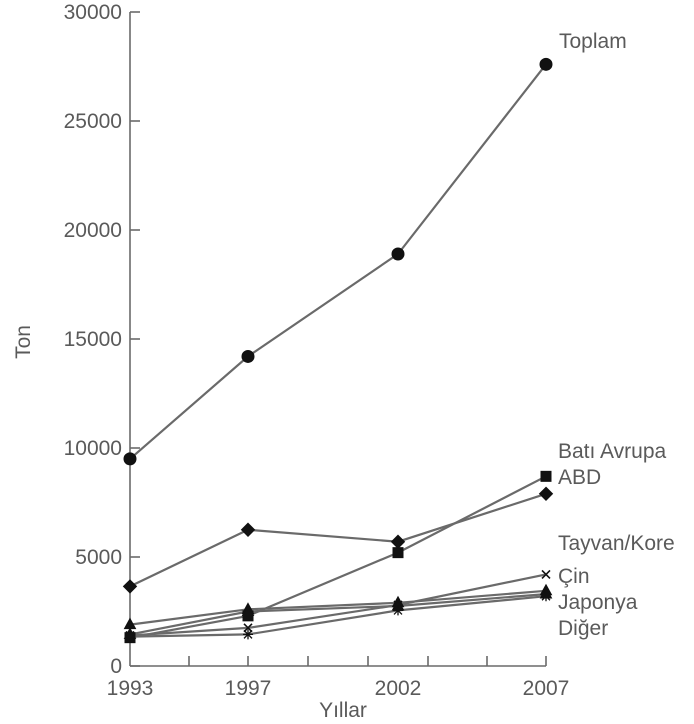 The height and width of the screenshot is (724, 694). Describe the element at coordinates (248, 628) in the screenshot. I see `marker-tayvan-kore-1997` at that location.